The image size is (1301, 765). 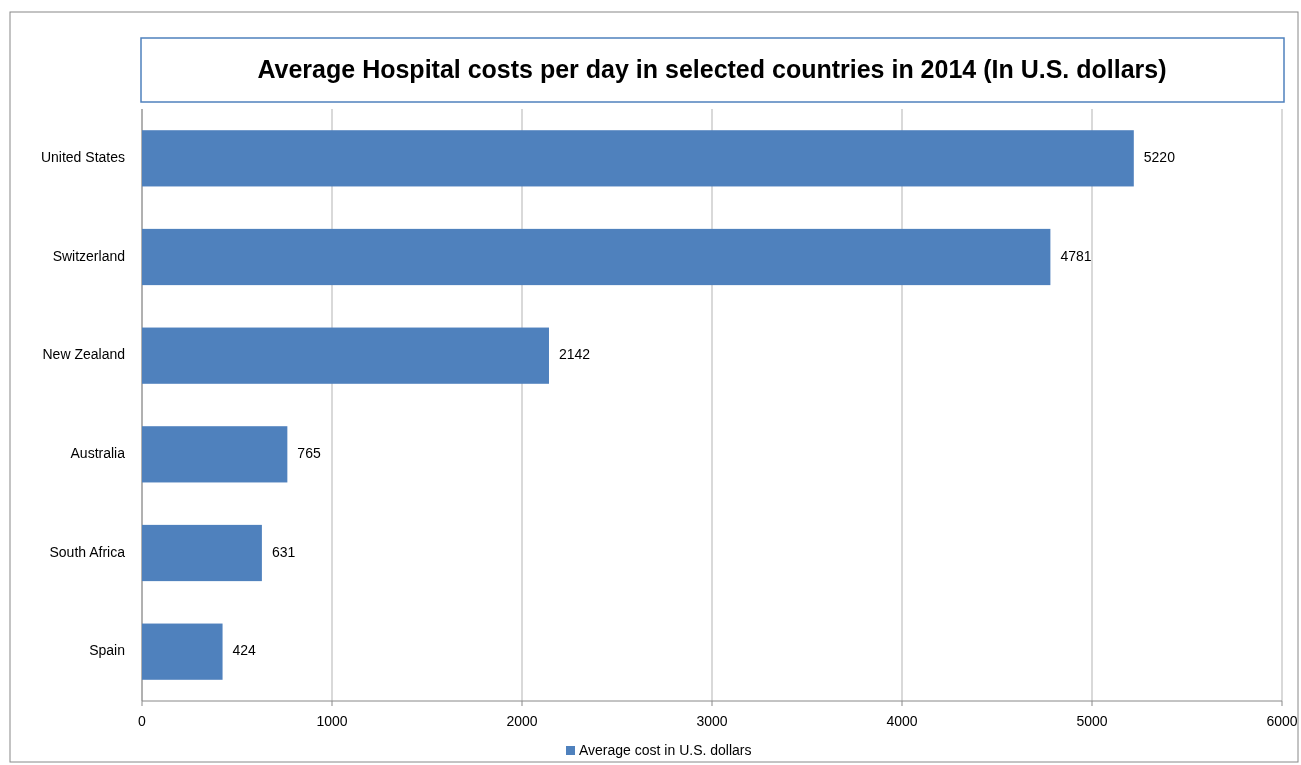 What do you see at coordinates (98, 453) in the screenshot?
I see `y-tick-label: Australia` at bounding box center [98, 453].